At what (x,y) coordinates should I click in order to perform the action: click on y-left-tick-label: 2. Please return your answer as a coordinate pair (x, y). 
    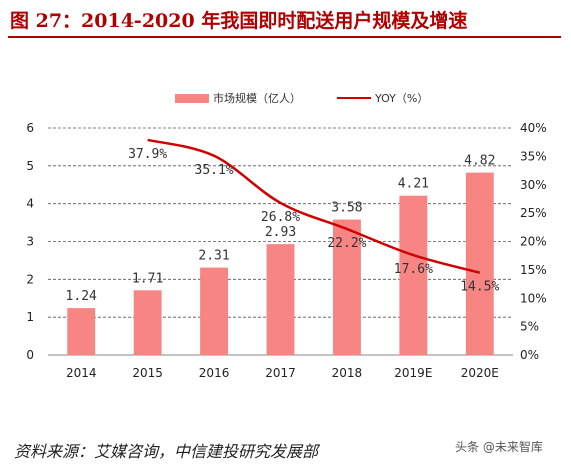
    Looking at the image, I should click on (30, 279).